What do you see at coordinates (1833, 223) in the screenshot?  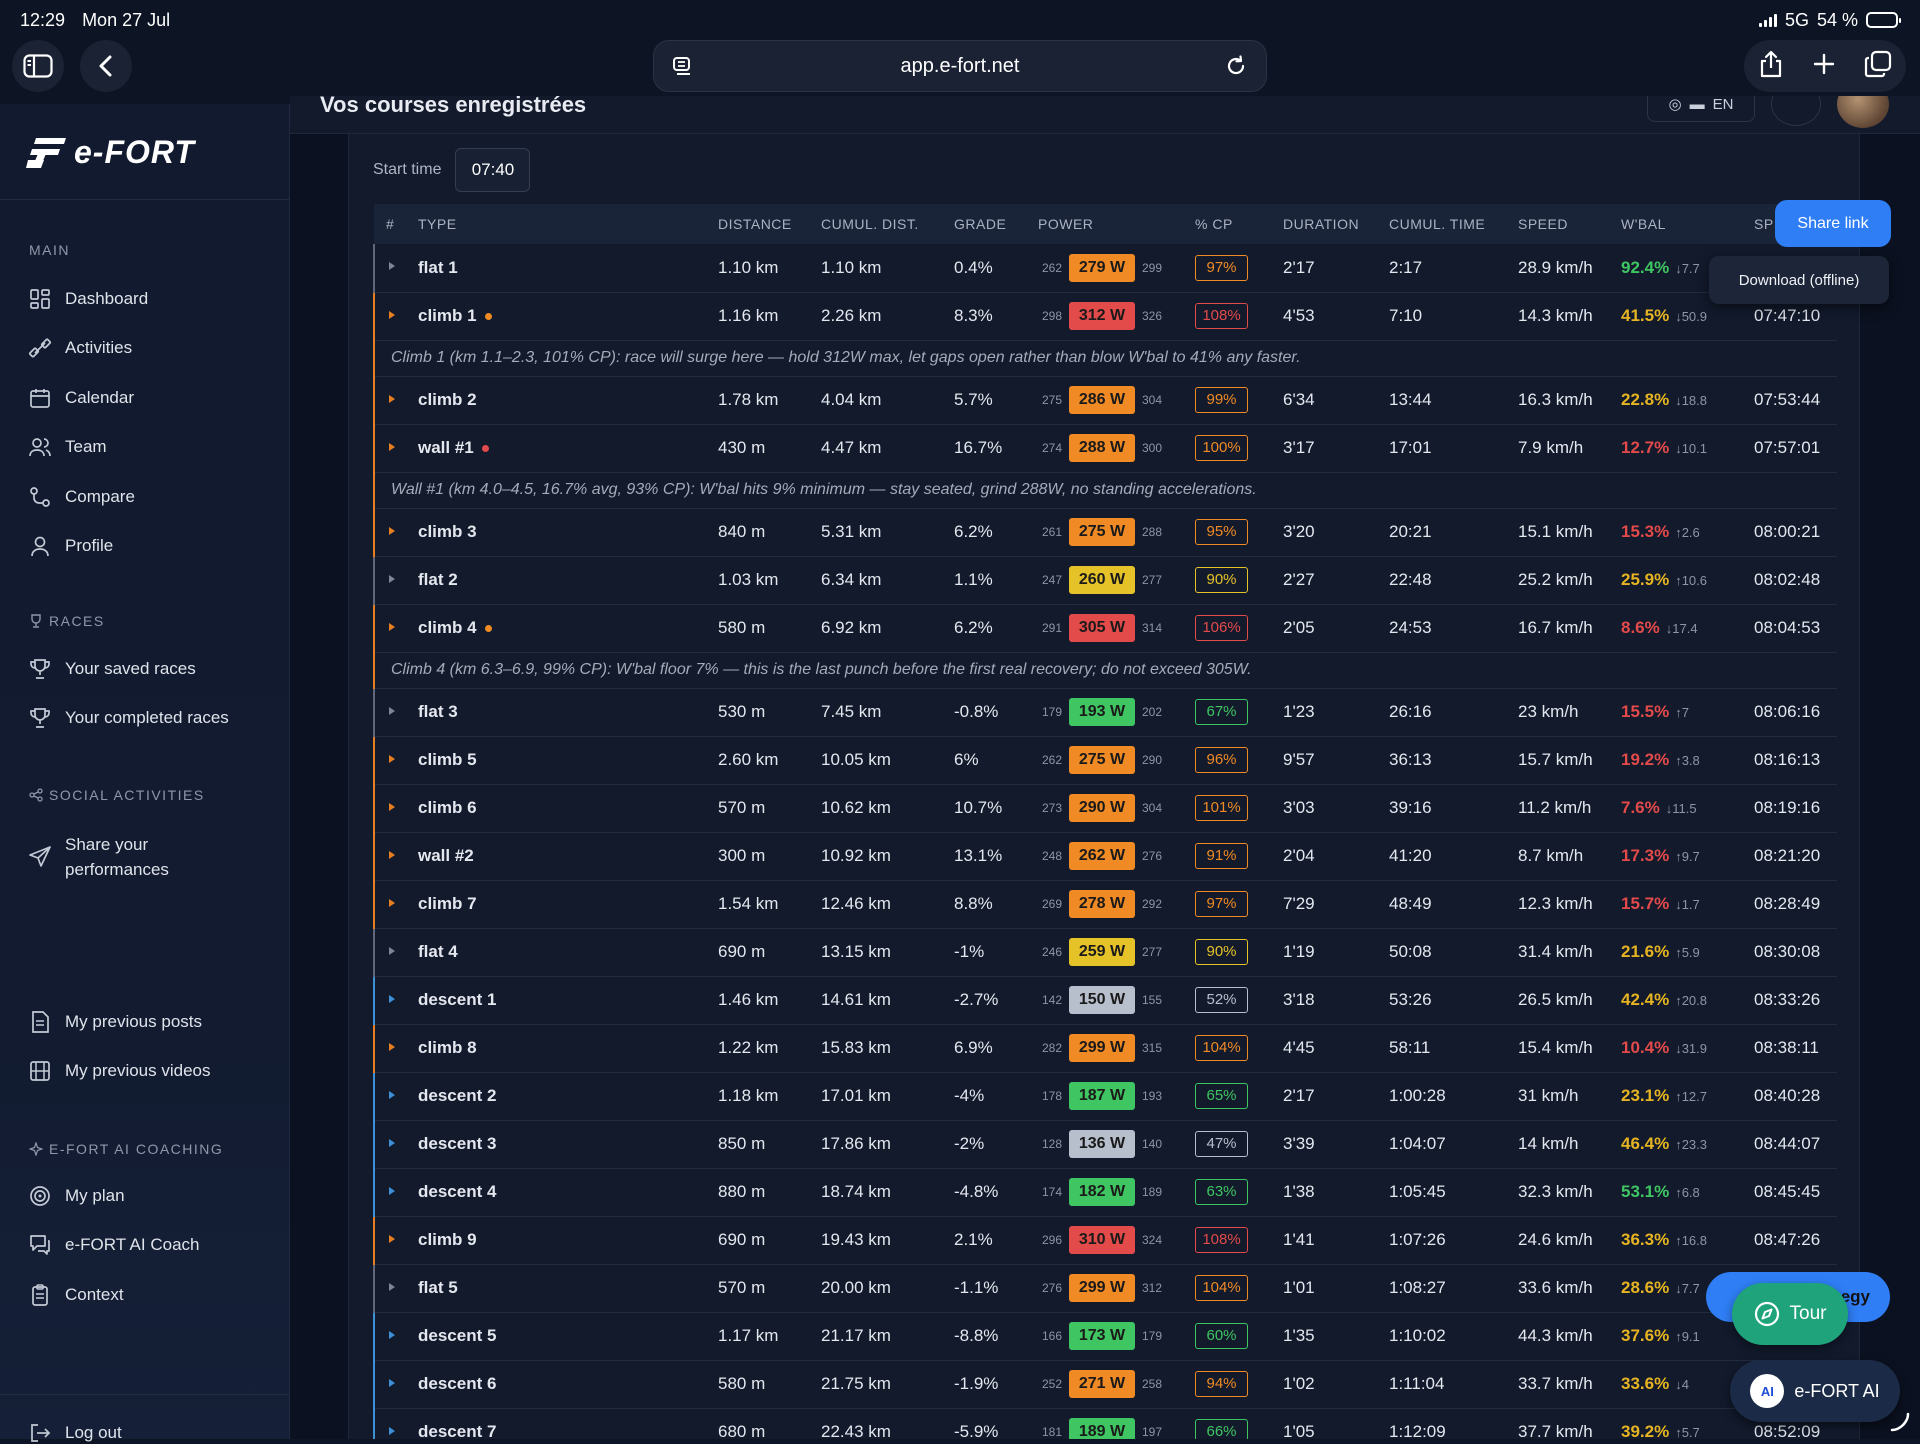 I see `share-link-button: Share link` at bounding box center [1833, 223].